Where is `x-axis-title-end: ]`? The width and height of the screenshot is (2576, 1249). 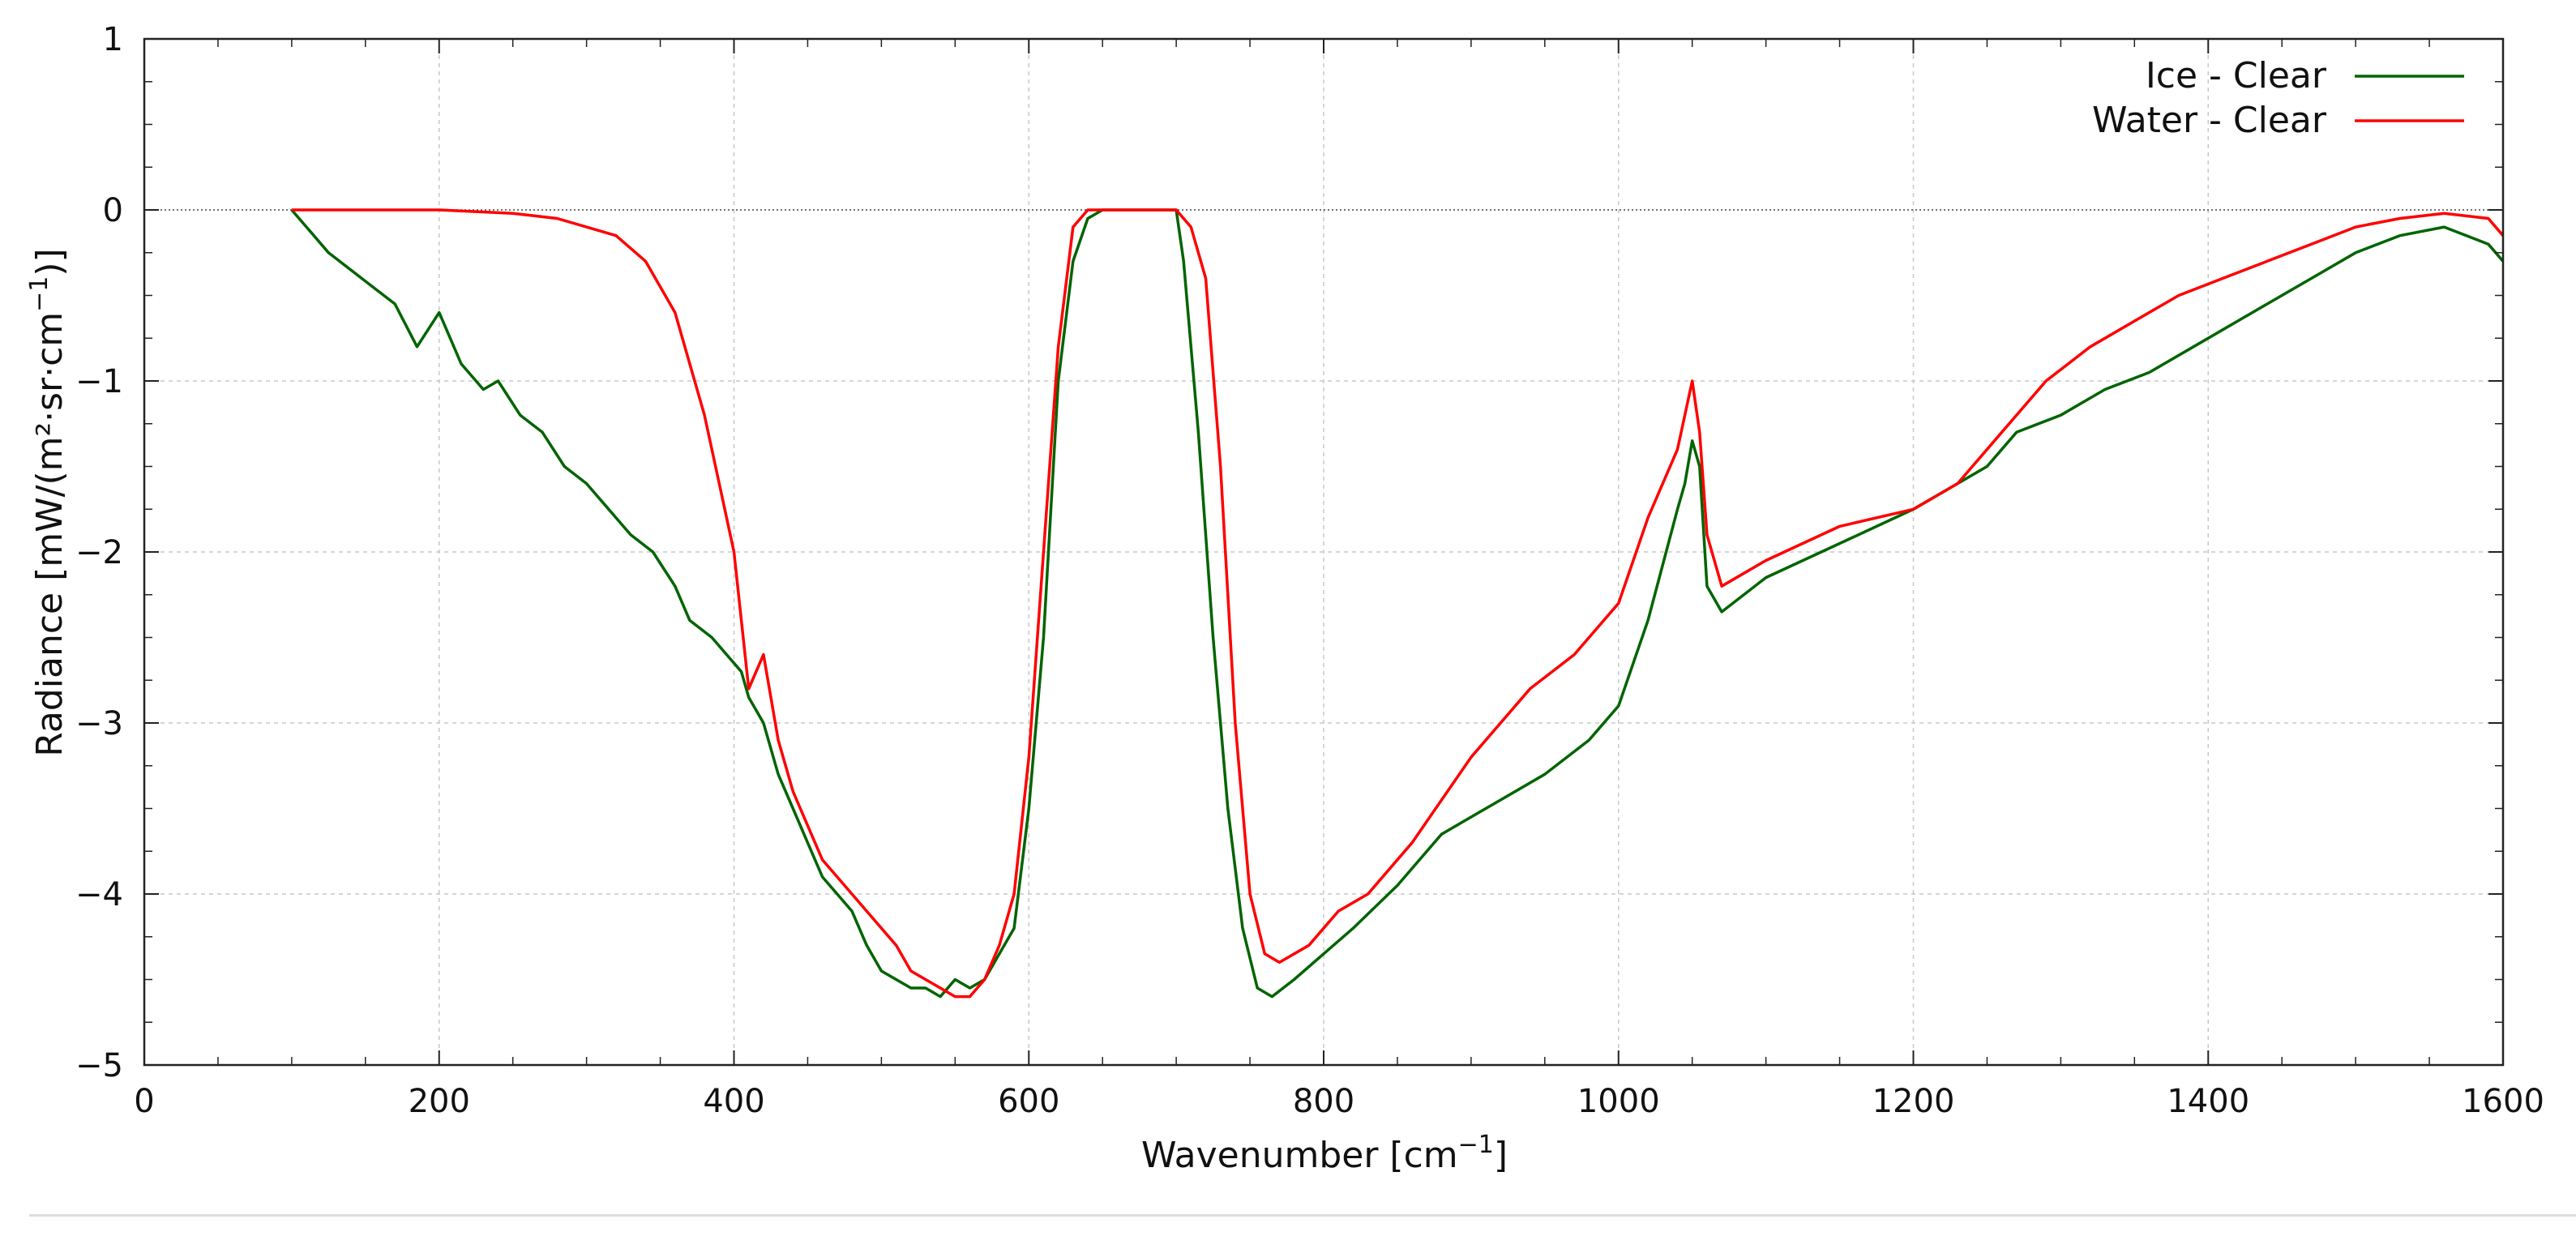 x-axis-title-end: ] is located at coordinates (1501, 1155).